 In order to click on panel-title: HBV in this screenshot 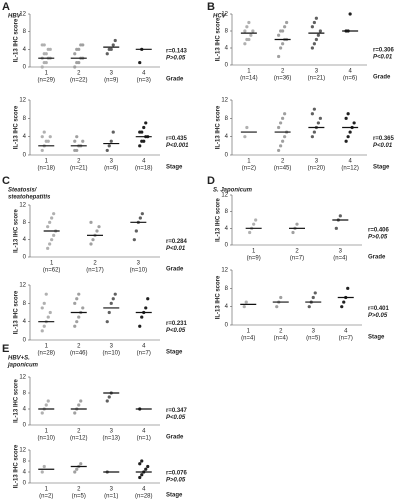, I will do `click(15, 17)`.